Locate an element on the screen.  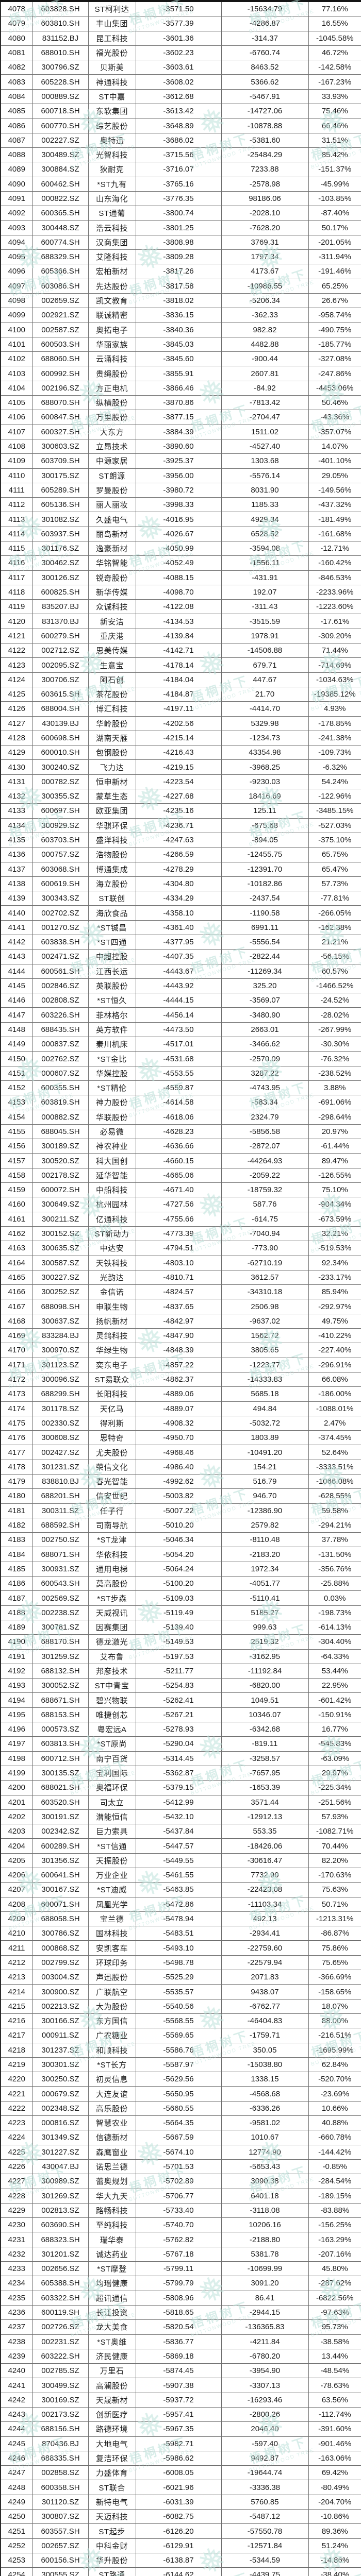
stock-name-cell: 云涌科技 is located at coordinates (112, 359).